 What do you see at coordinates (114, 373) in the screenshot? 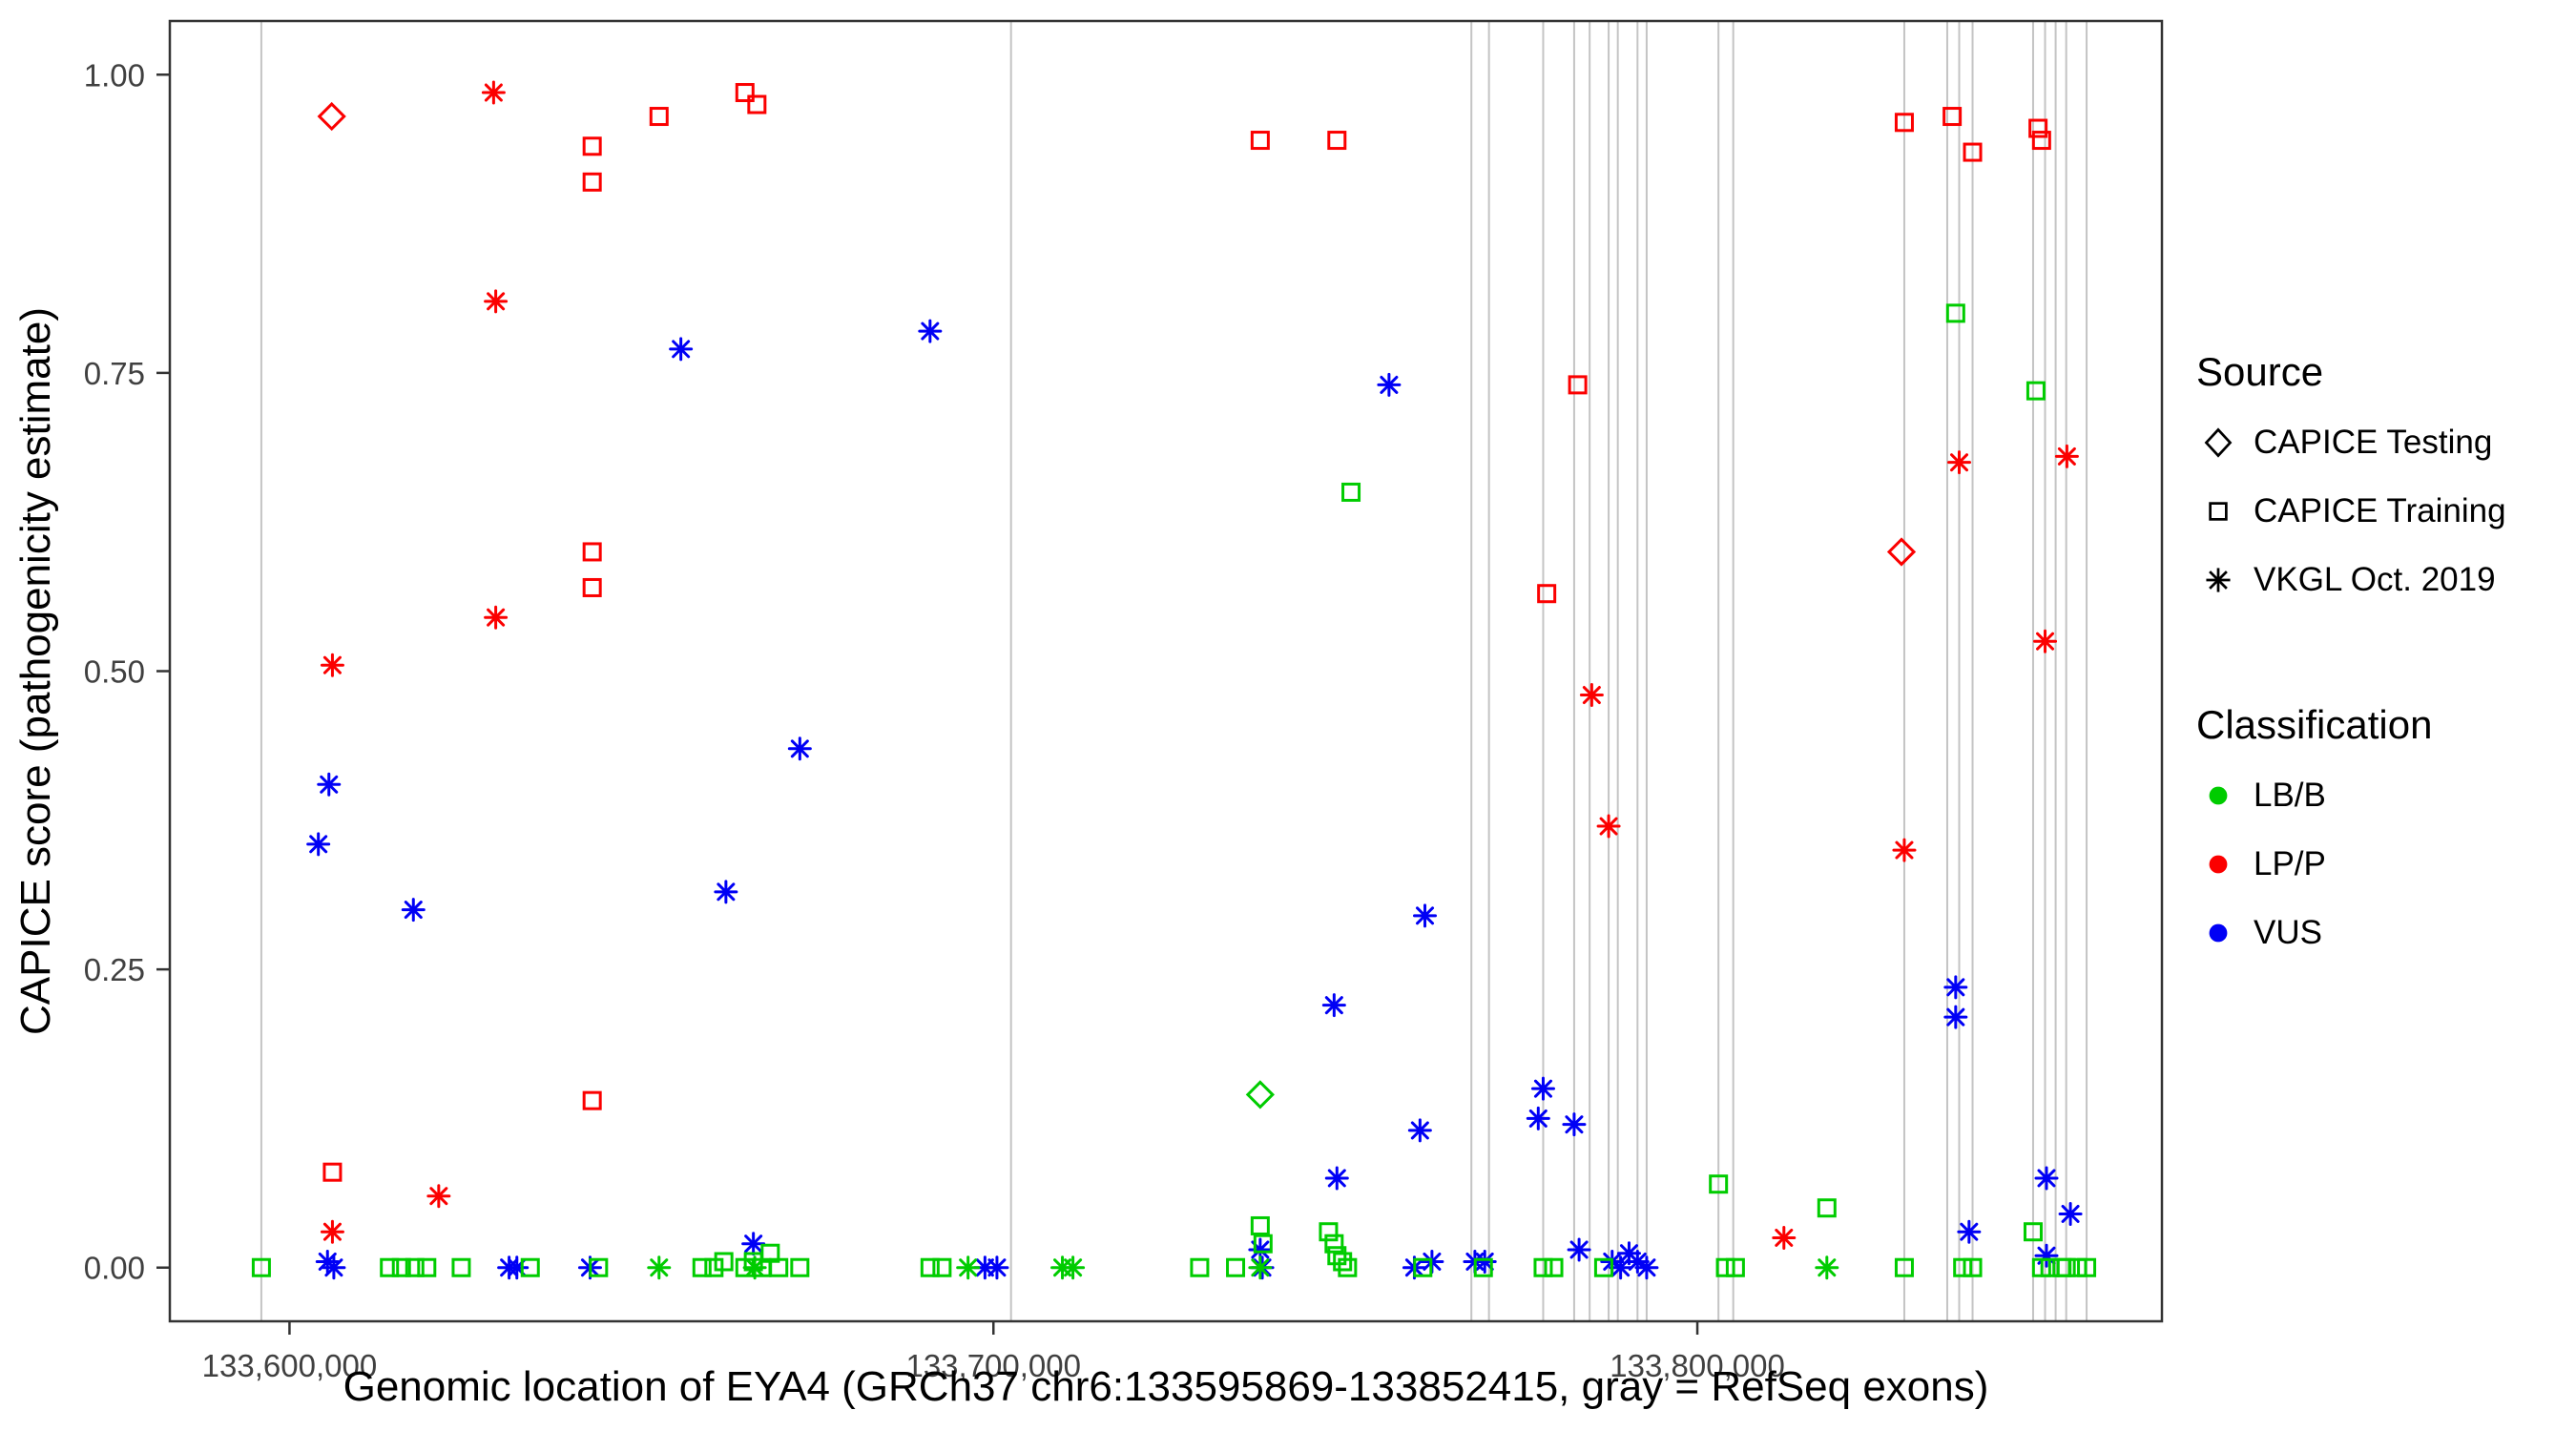
I see `y-tick-label: 0.75` at bounding box center [114, 373].